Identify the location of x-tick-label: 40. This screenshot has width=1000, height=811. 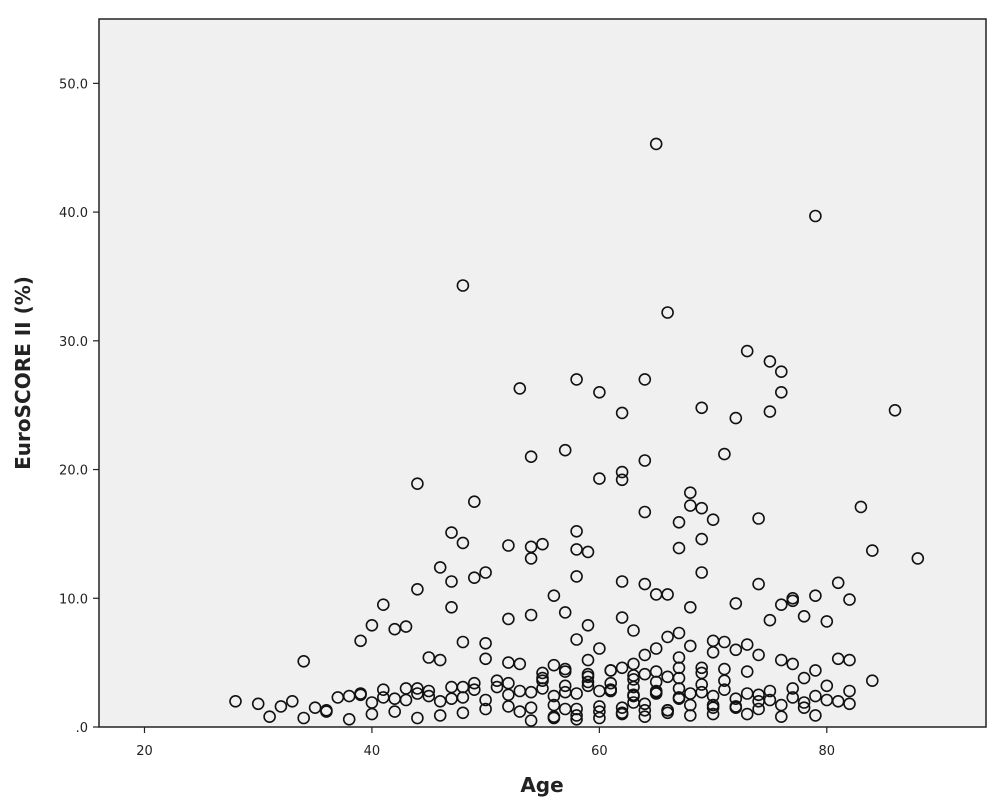
(372, 751).